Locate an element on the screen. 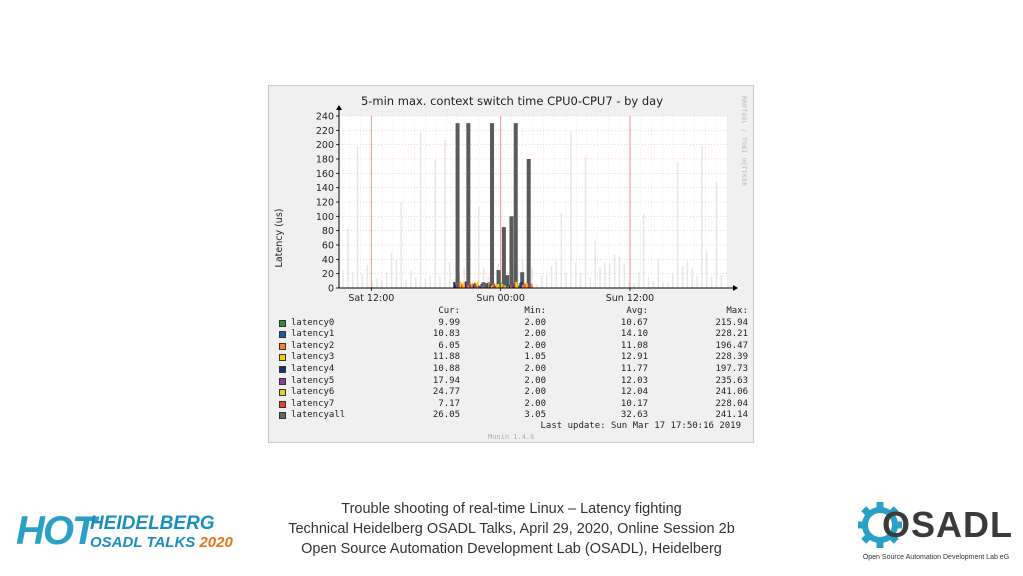 Image resolution: width=1023 pixels, height=576 pixels. y-tick-label: 40 is located at coordinates (328, 260).